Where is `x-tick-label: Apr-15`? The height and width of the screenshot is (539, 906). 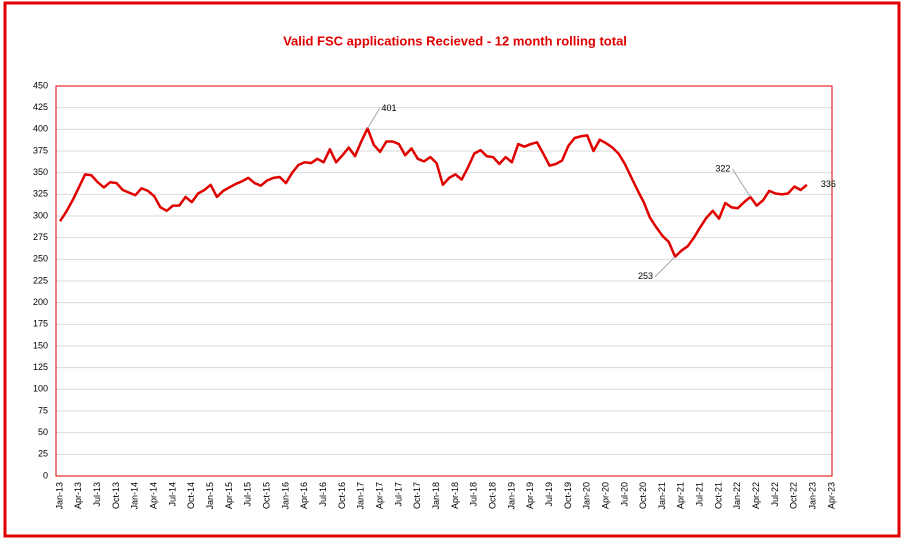
x-tick-label: Apr-15 is located at coordinates (229, 495).